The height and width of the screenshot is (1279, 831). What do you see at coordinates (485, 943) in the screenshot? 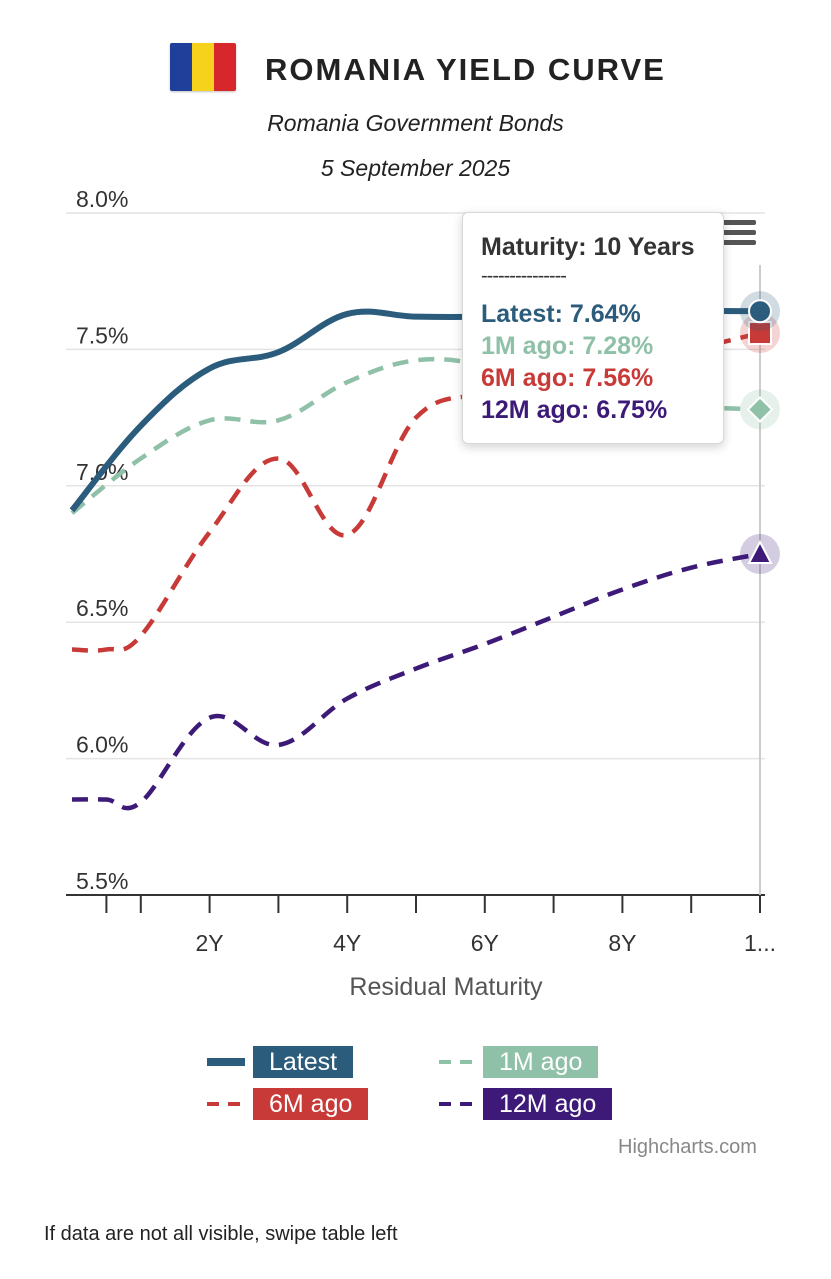
I see `x-tick-label: 6Y` at bounding box center [485, 943].